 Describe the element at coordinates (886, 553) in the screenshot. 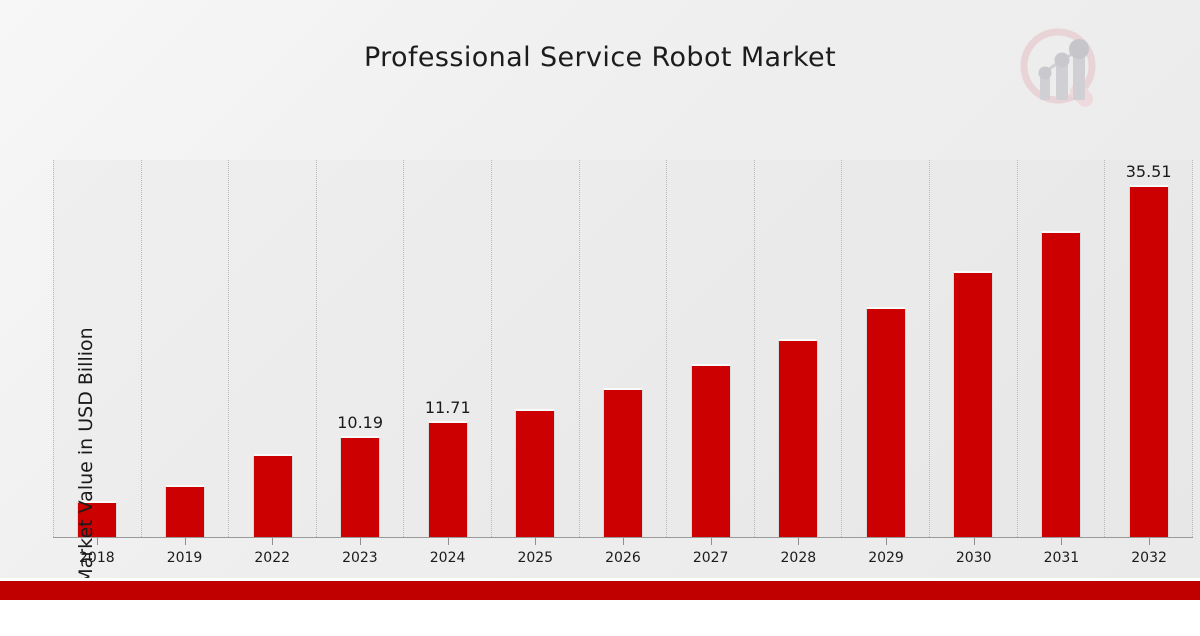

I see `x-axis-label: 2029` at that location.